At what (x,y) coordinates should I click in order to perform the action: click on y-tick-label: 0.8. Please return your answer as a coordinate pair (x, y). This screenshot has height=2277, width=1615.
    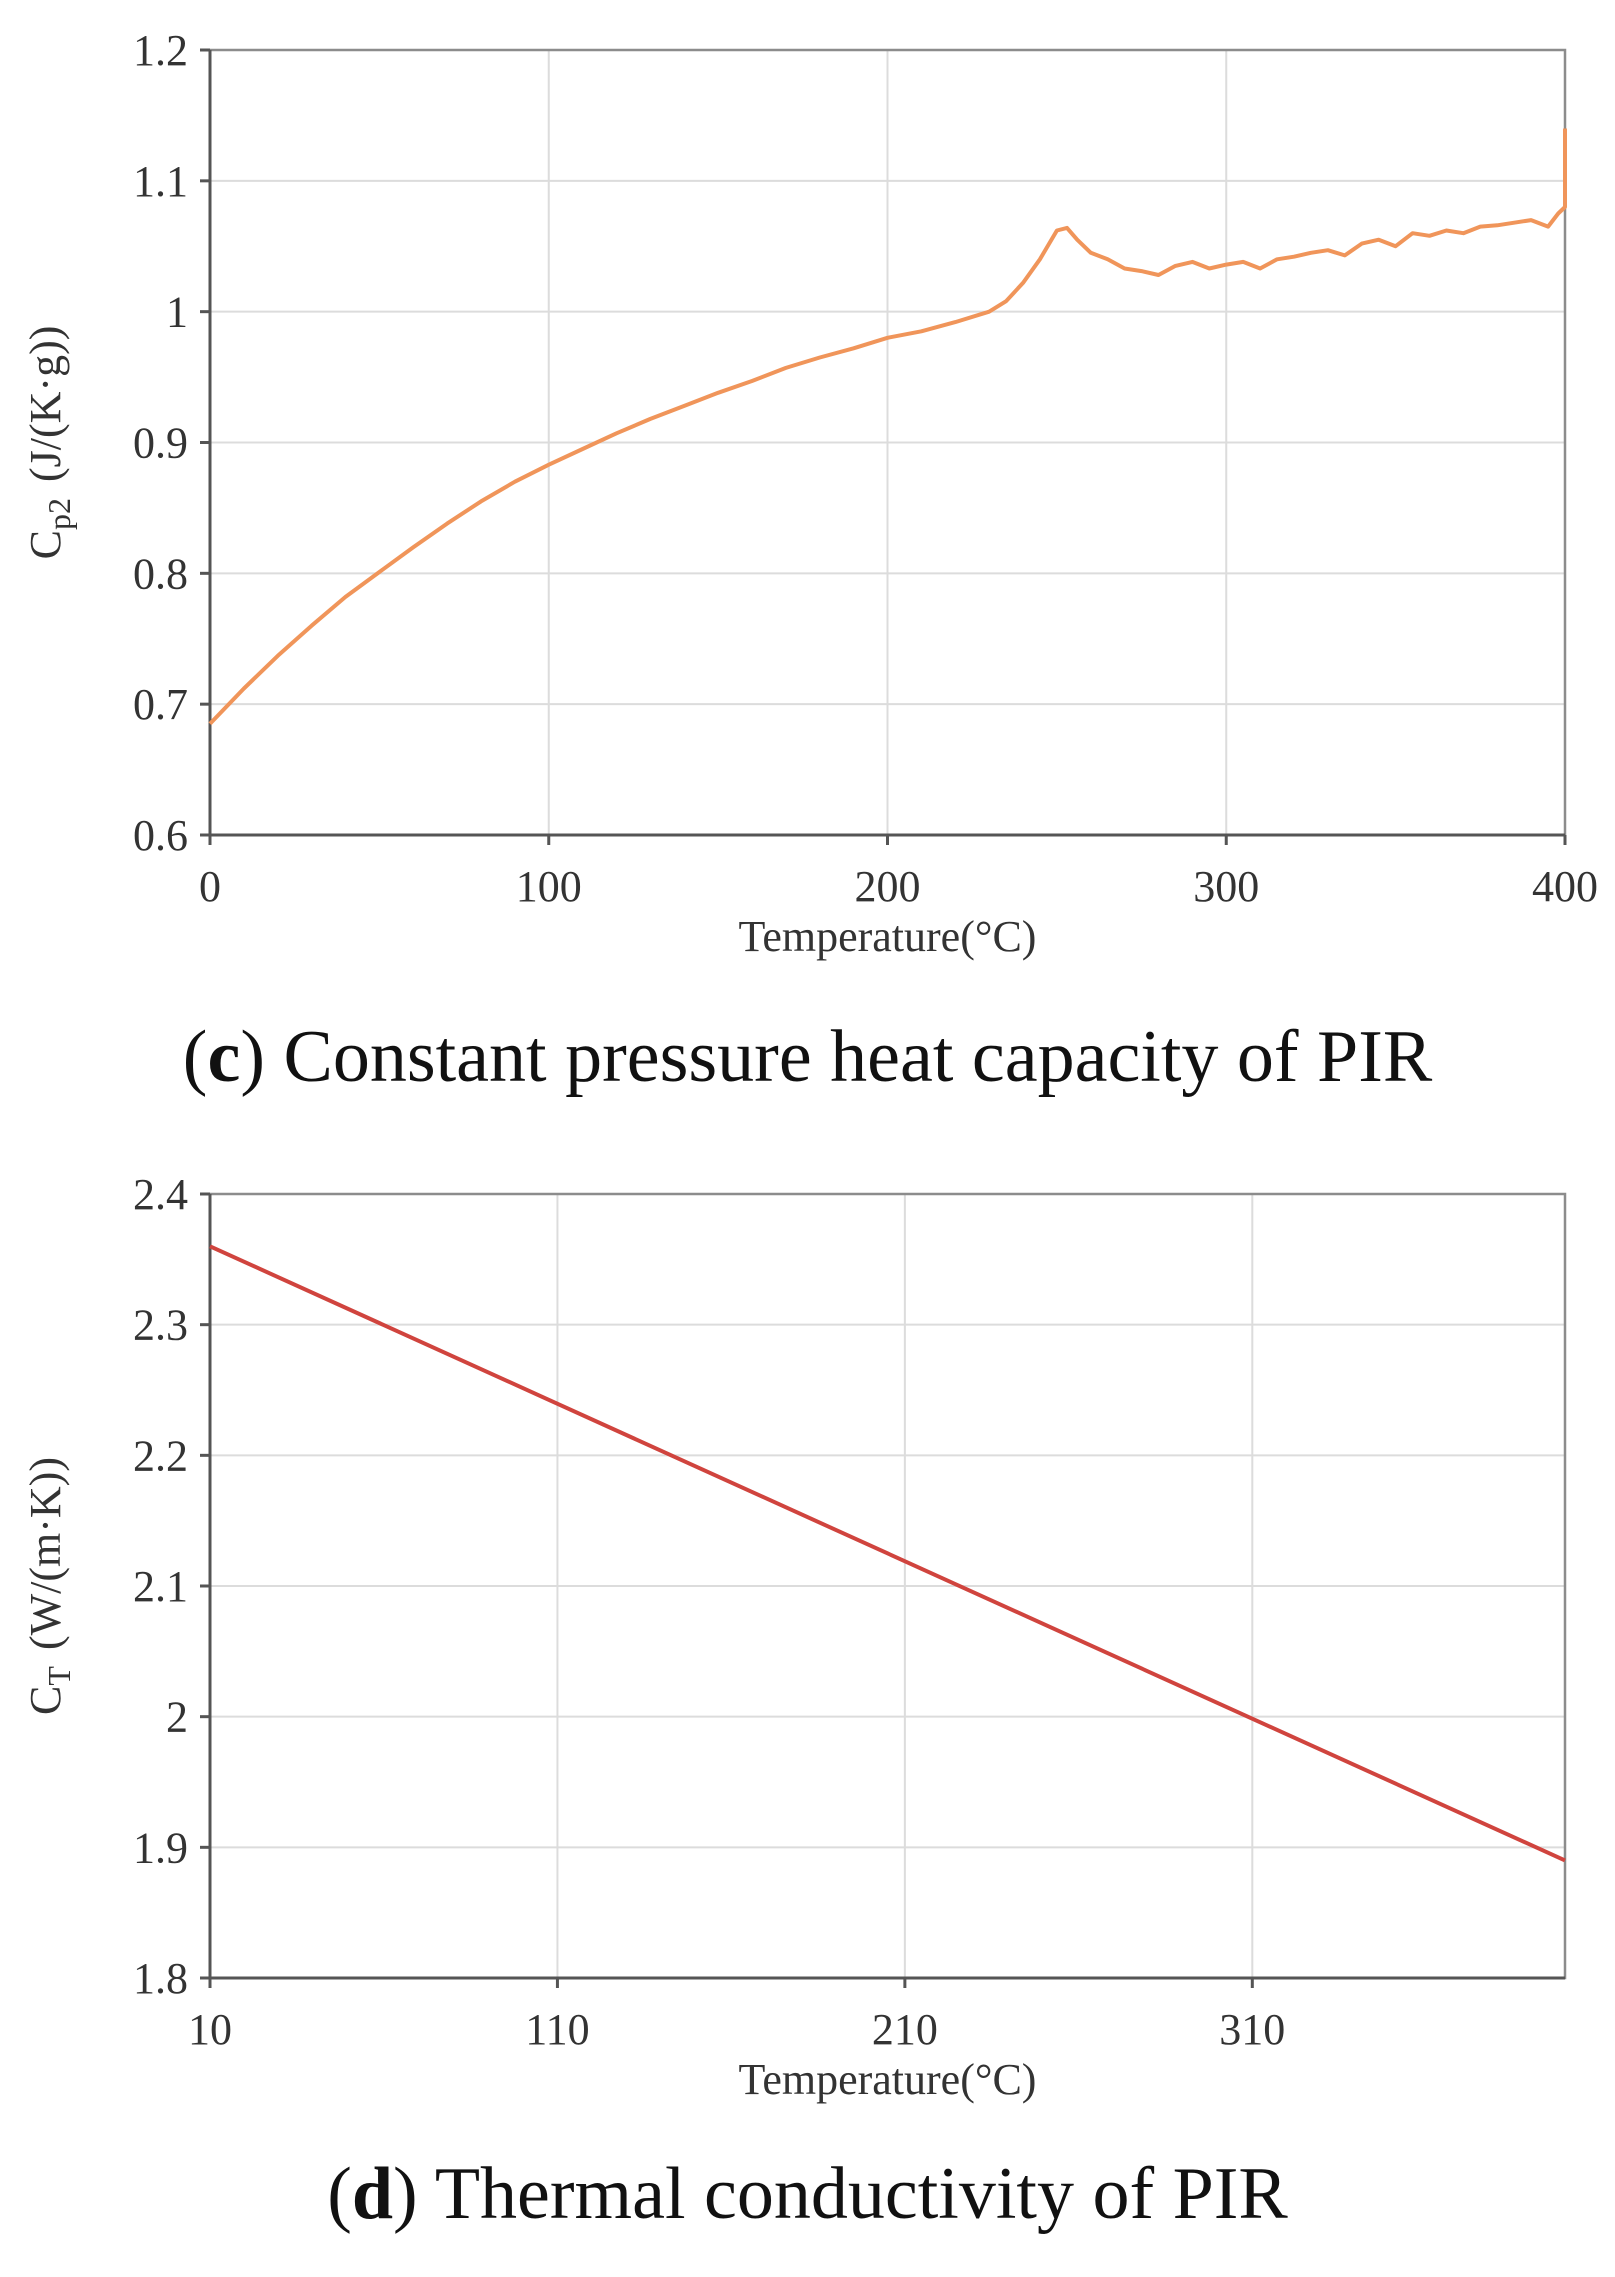
    Looking at the image, I should click on (160, 573).